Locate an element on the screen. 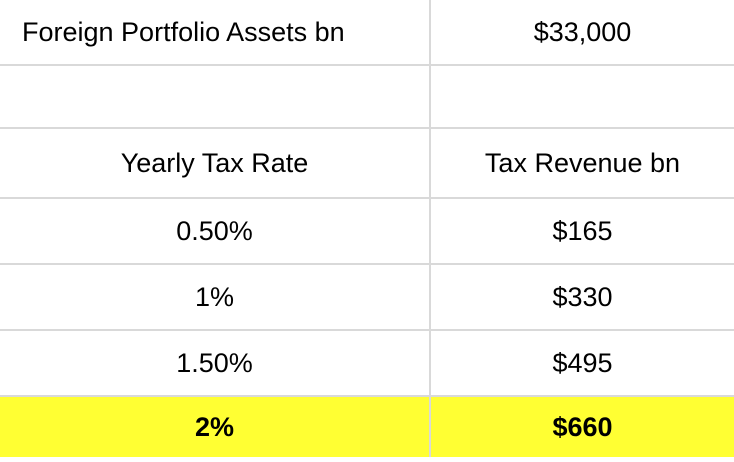 The width and height of the screenshot is (734, 462). rate-cell: 1.50% is located at coordinates (215, 363).